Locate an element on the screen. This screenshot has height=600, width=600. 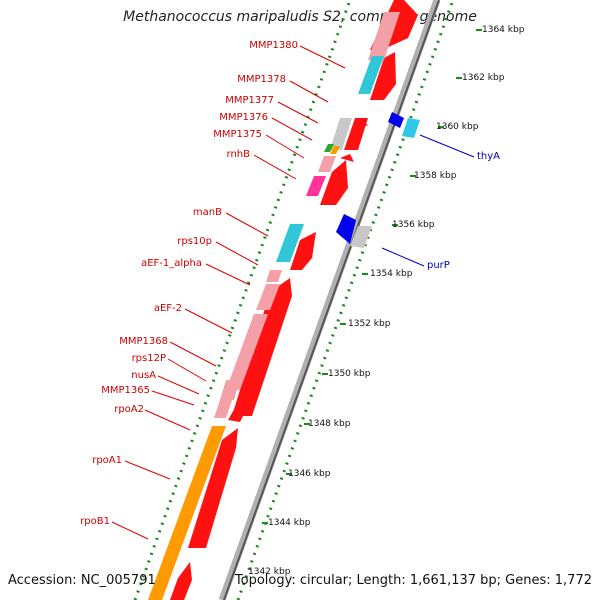
right-leader-lines is located at coordinates (428, 200).